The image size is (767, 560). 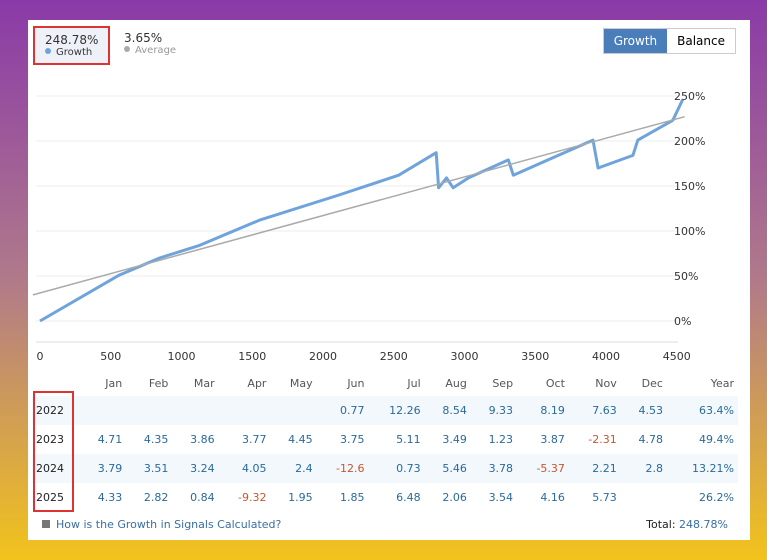 What do you see at coordinates (689, 141) in the screenshot?
I see `y-tick-label: 200%` at bounding box center [689, 141].